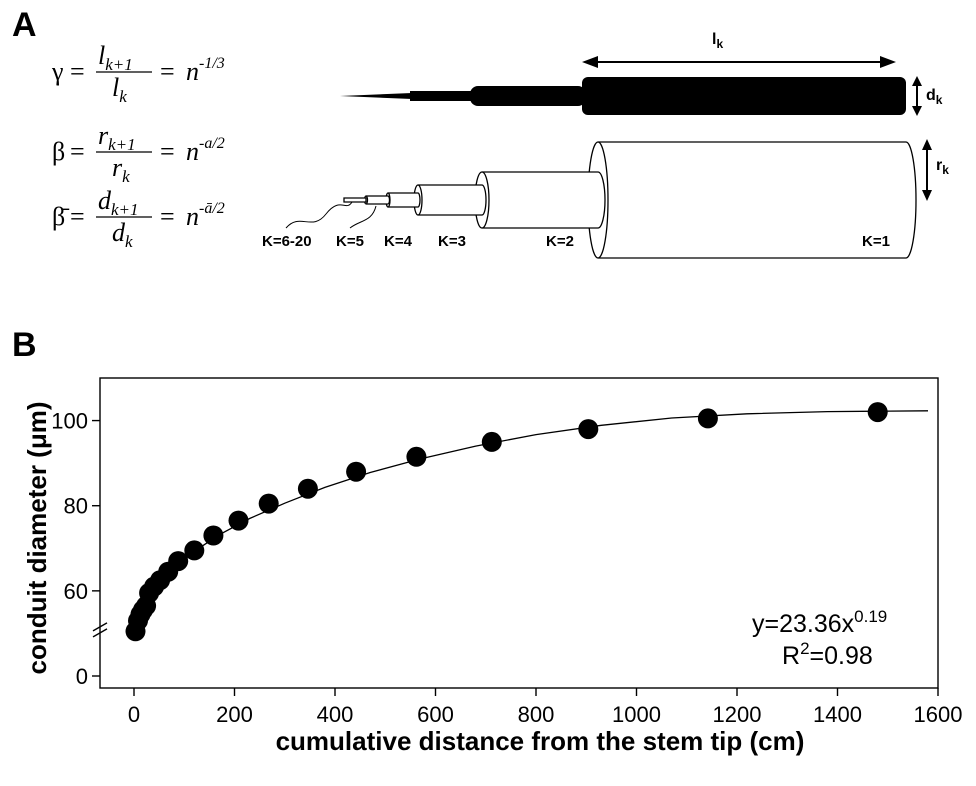 The height and width of the screenshot is (786, 976). I want to click on equation-gamma-rhs: n-1/3, so click(205, 70).